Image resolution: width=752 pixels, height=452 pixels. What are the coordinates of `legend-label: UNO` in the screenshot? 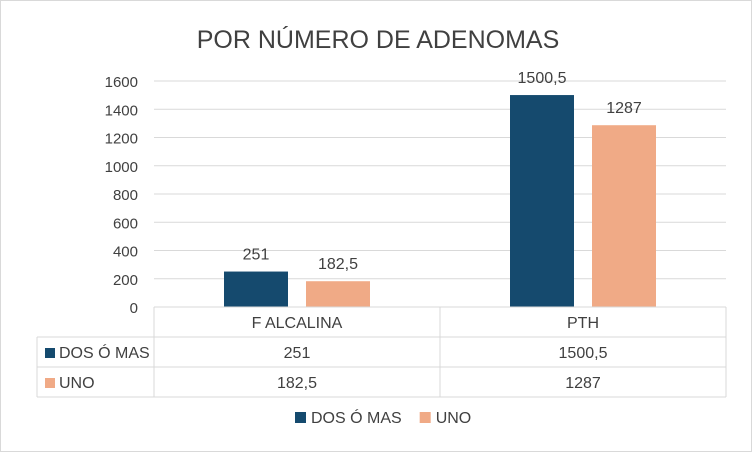 It's located at (454, 418).